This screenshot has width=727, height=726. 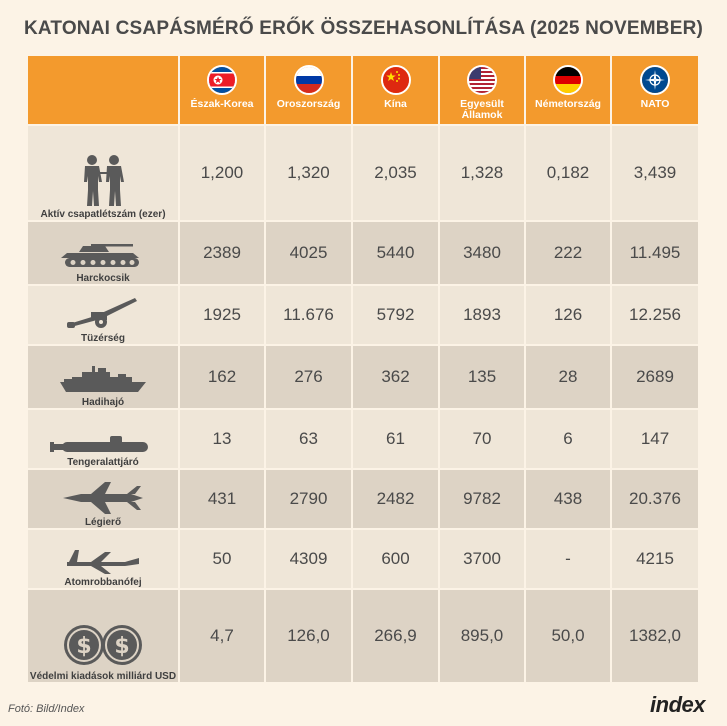 What do you see at coordinates (677, 704) in the screenshot?
I see `index-logo: index` at bounding box center [677, 704].